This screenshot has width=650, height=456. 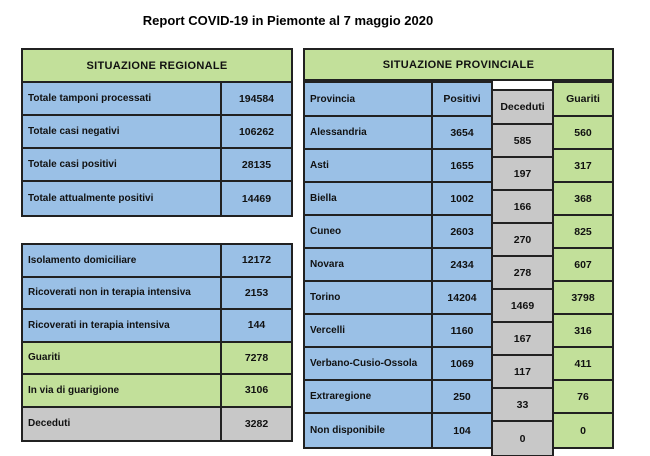 What do you see at coordinates (462, 166) in the screenshot?
I see `provincial-cell-positivi: 1655` at bounding box center [462, 166].